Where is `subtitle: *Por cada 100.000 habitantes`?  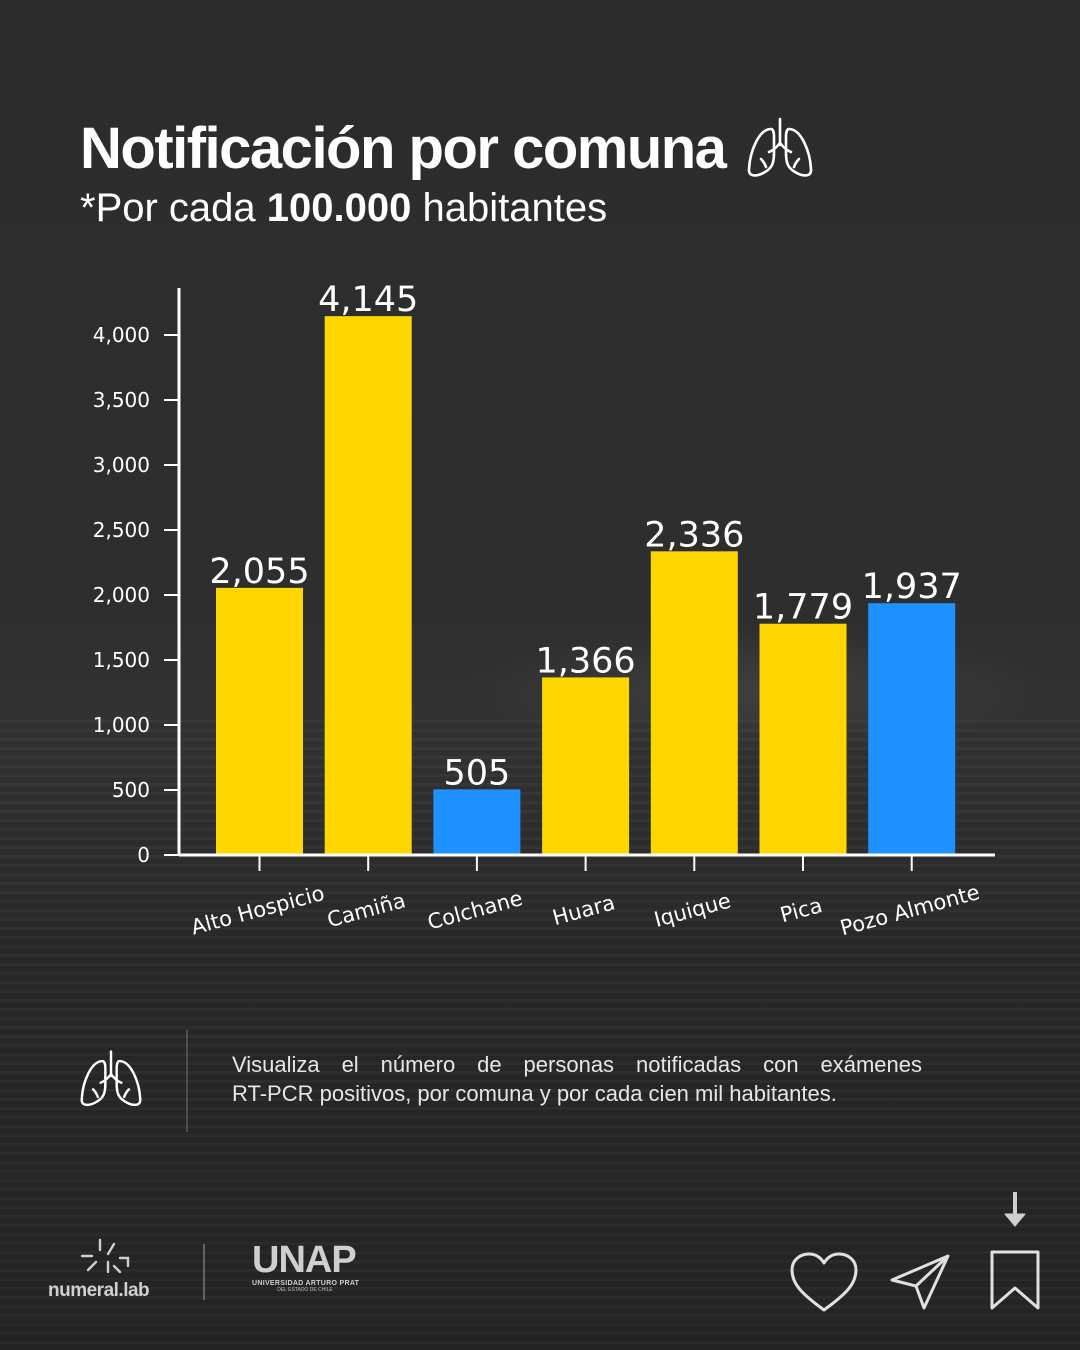
subtitle: *Por cada 100.000 habitantes is located at coordinates (343, 208).